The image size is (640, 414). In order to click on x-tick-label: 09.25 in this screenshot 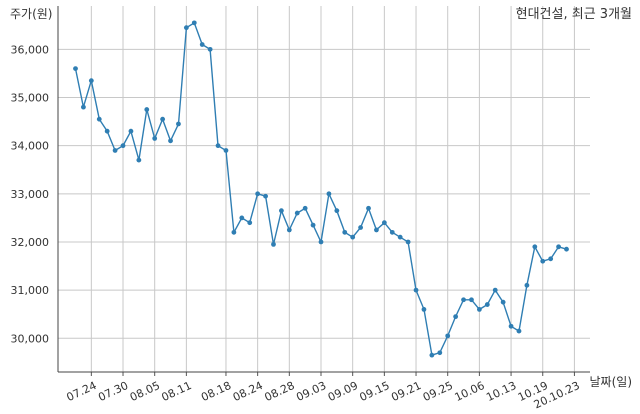, I will do `click(438, 391)`.